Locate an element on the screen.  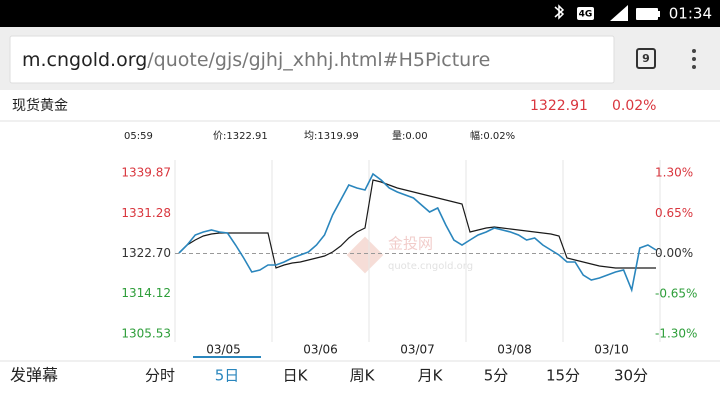
quote-name: 现货黄金 is located at coordinates (40, 105).